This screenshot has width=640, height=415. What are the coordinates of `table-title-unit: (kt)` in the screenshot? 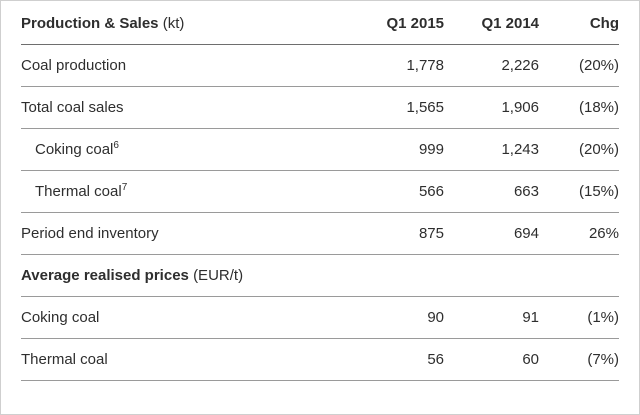 It's located at (173, 23).